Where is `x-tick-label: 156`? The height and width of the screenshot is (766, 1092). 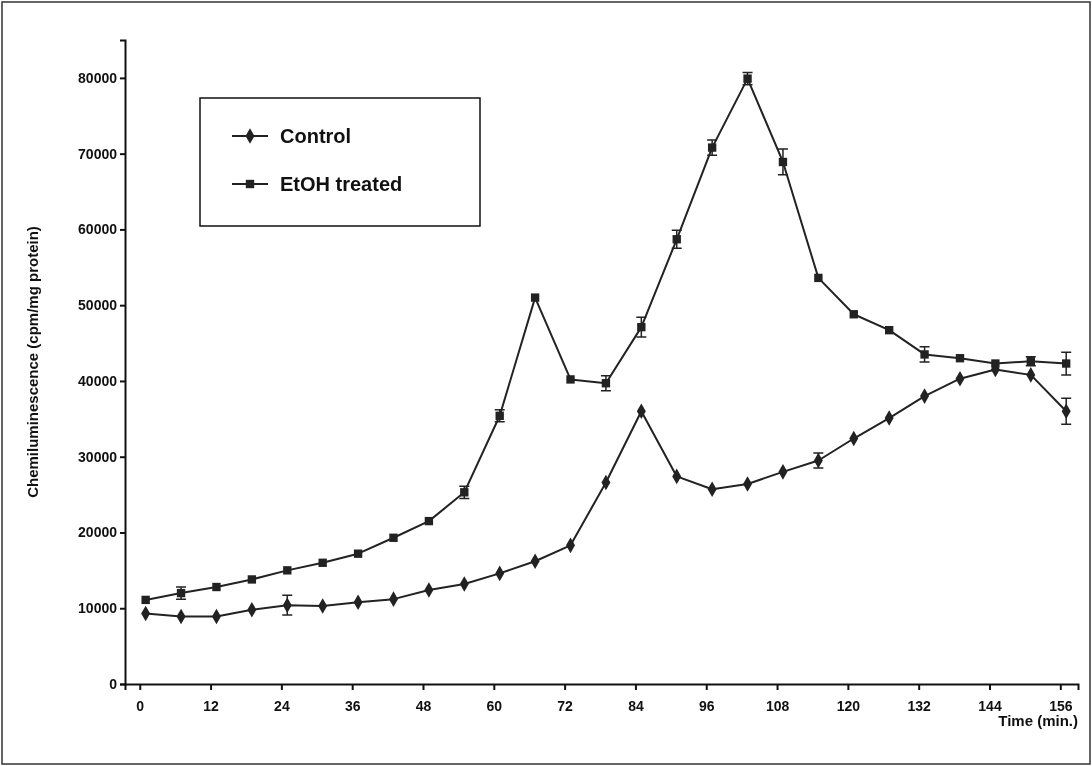 x-tick-label: 156 is located at coordinates (1061, 706).